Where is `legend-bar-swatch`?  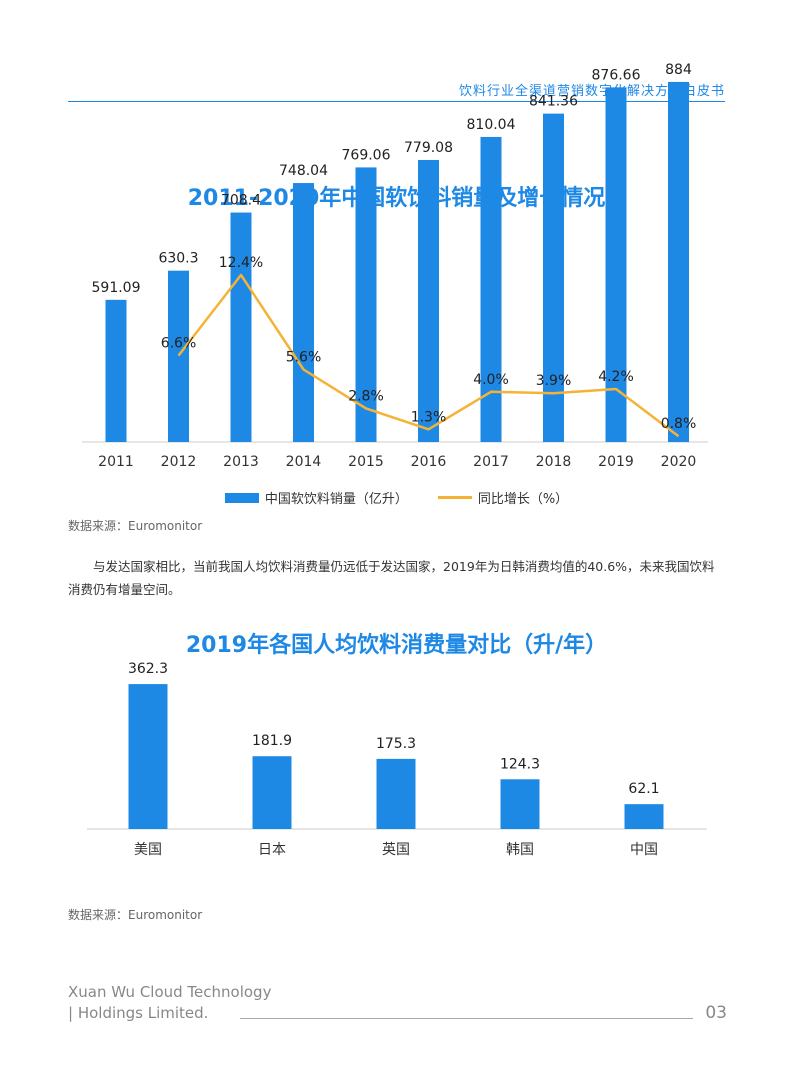
legend-bar-swatch is located at coordinates (241, 497).